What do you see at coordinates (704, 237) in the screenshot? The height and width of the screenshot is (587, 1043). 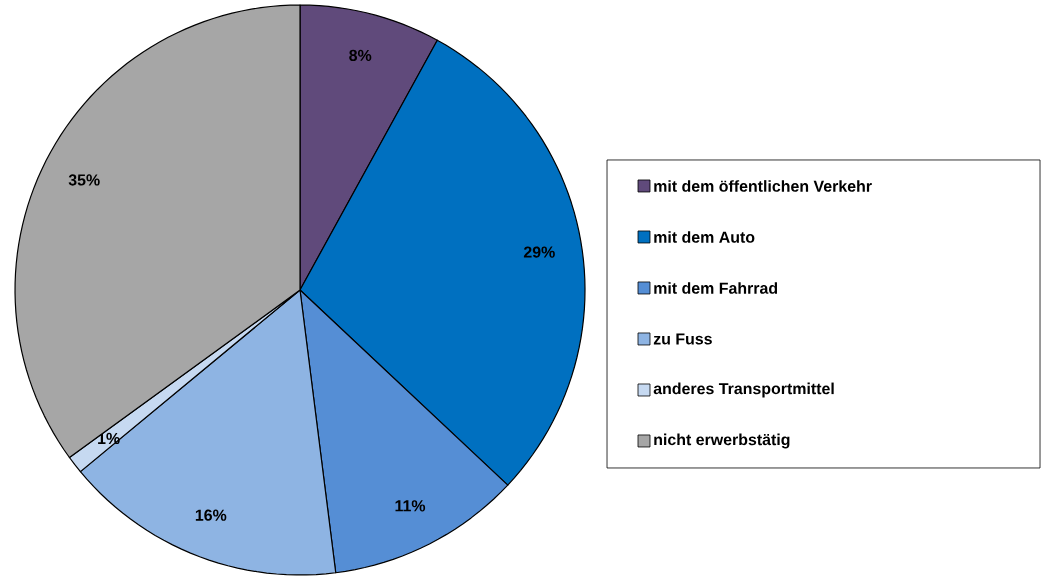 I see `legend-label: mit dem Auto` at bounding box center [704, 237].